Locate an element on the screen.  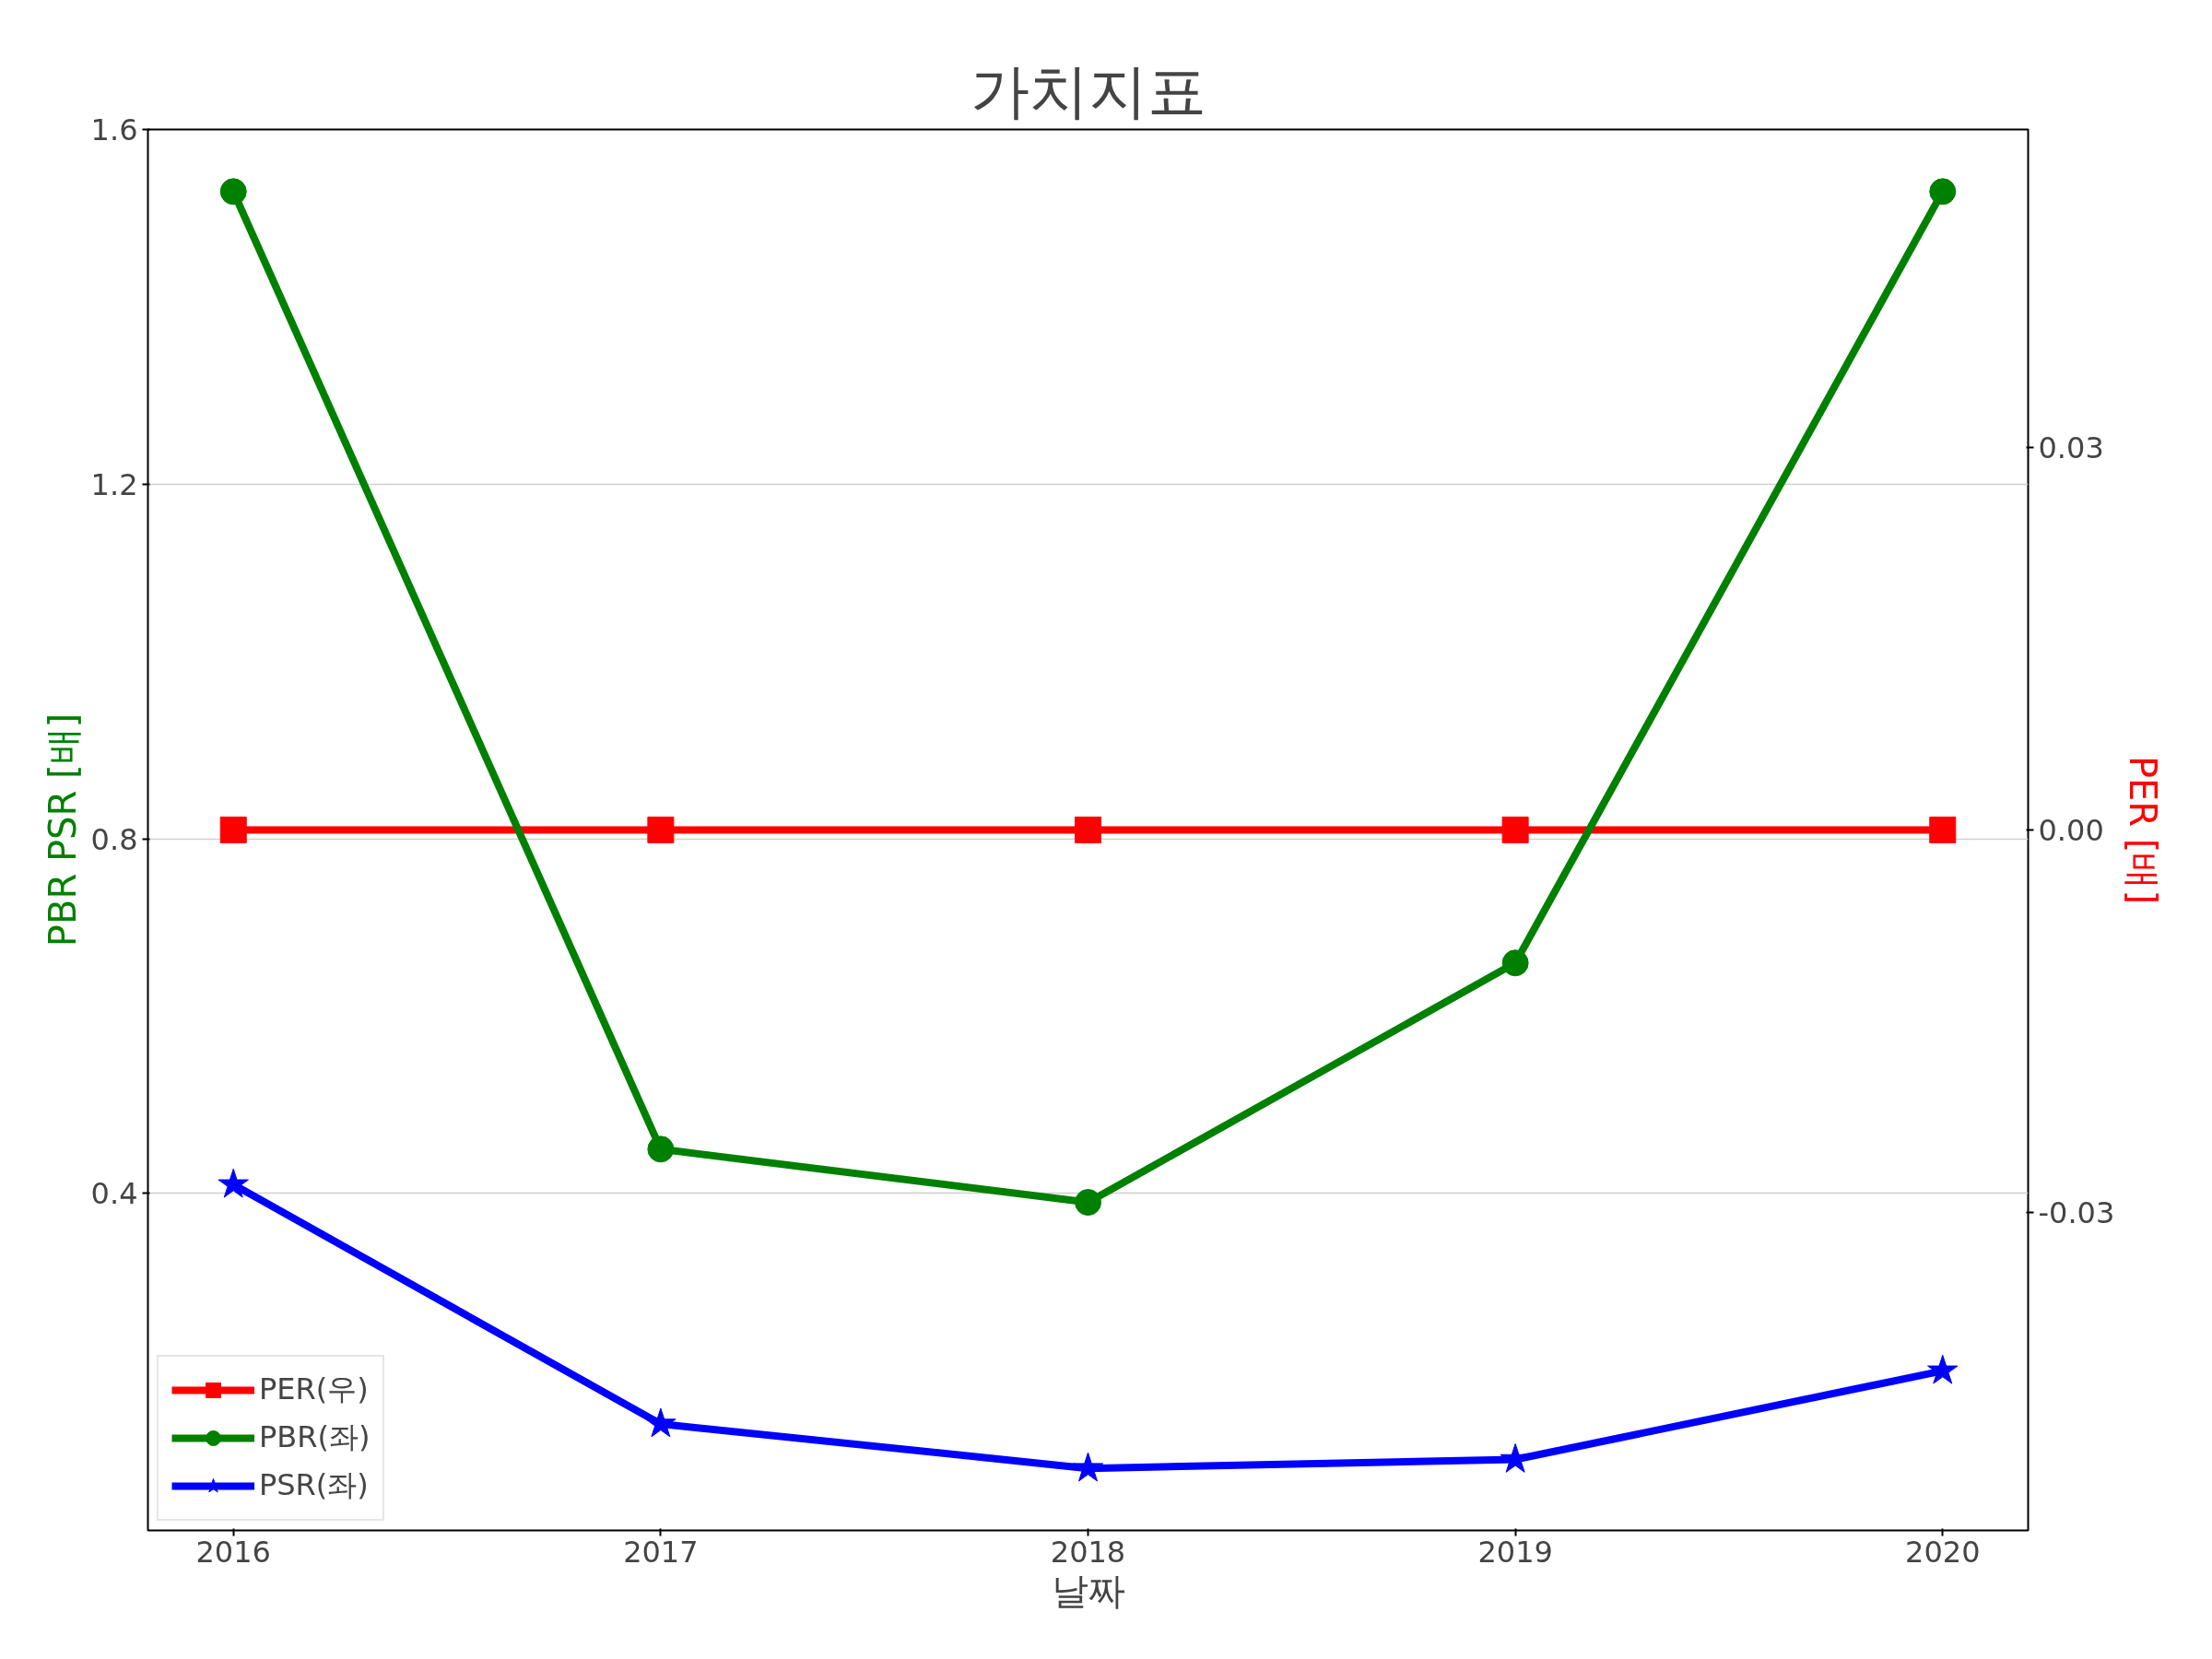
x-tick-label: 2016 is located at coordinates (233, 1552).